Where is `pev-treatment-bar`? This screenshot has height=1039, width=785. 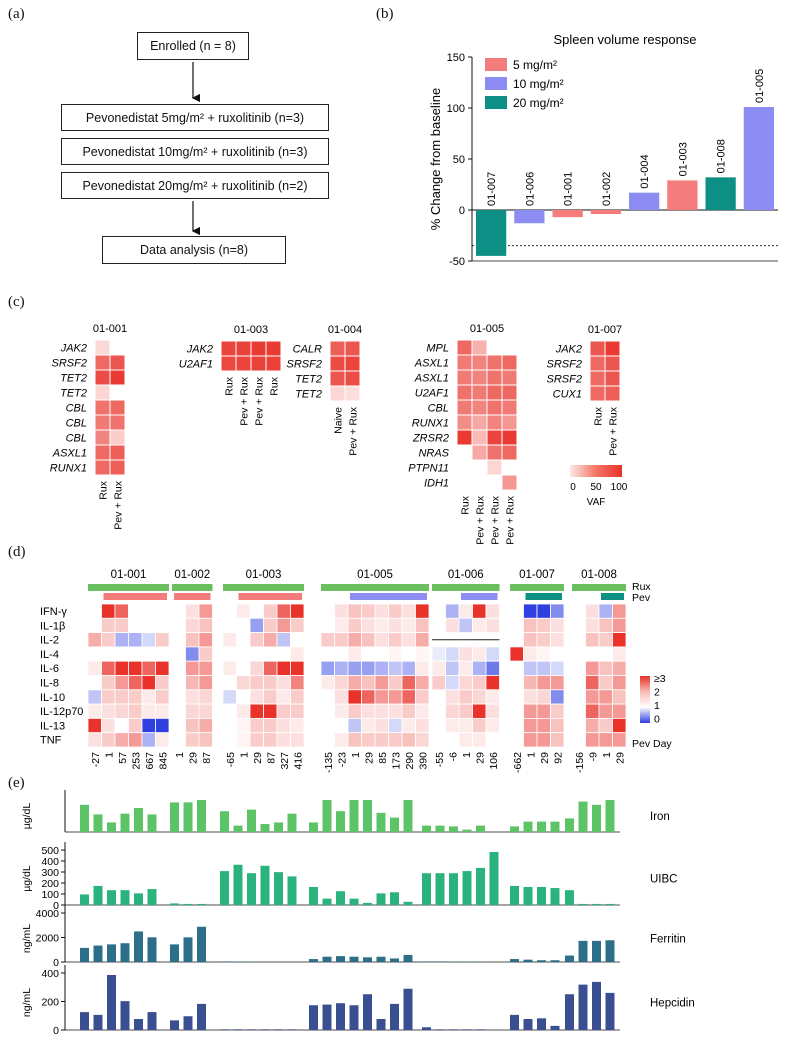 pev-treatment-bar is located at coordinates (270, 596).